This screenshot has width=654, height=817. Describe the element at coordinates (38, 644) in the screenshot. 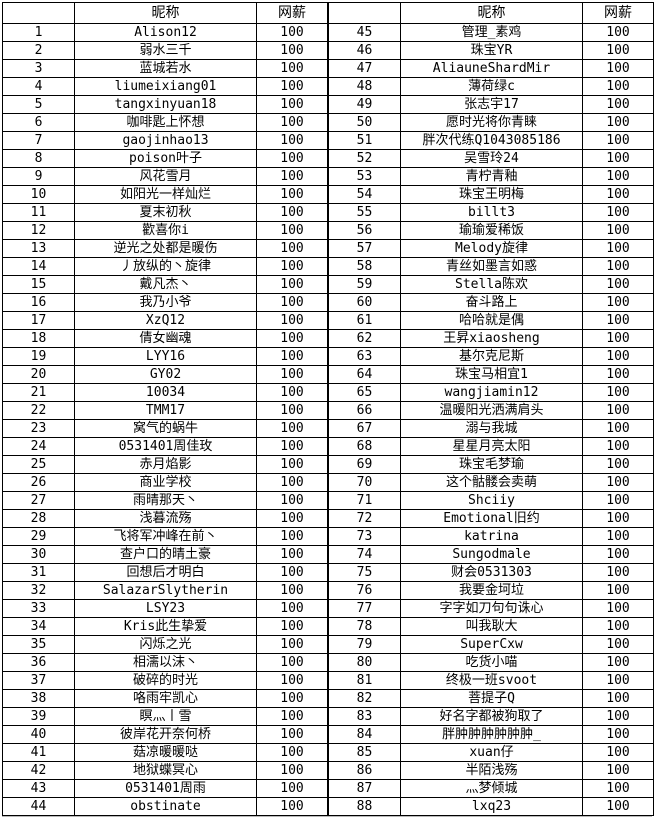

I see `rank-cell: 35` at that location.